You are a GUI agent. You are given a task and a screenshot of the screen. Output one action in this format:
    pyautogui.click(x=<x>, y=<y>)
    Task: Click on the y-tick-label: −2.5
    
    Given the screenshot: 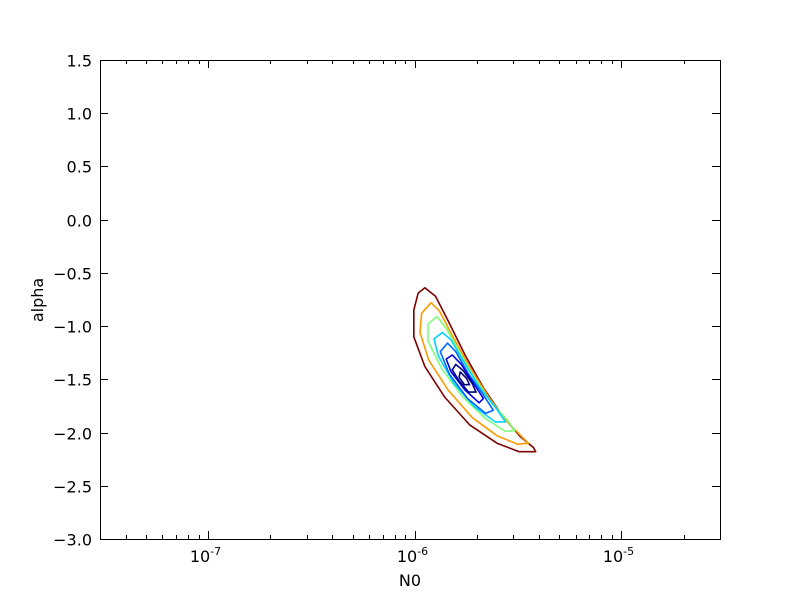 What is the action you would take?
    pyautogui.click(x=72, y=487)
    